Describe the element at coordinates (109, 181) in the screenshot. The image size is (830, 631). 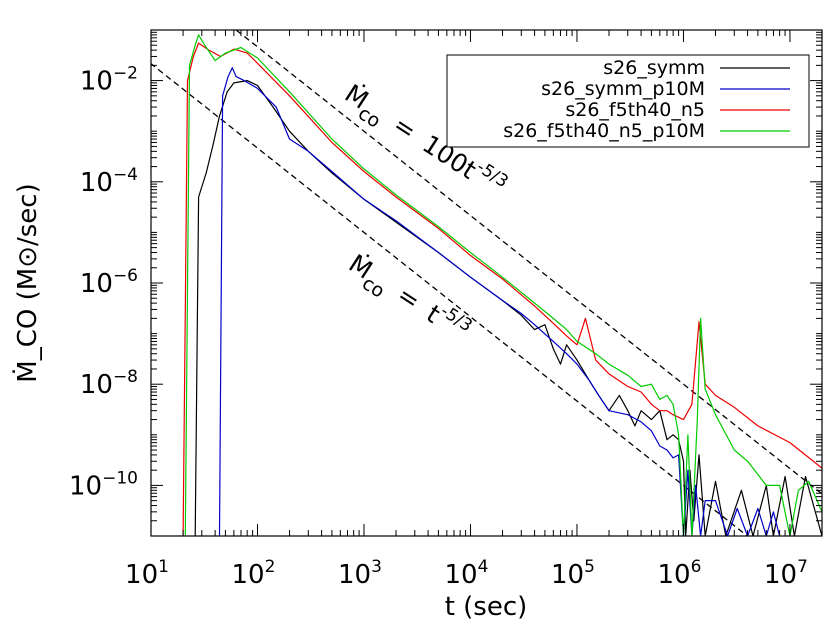
I see `y-tick-label: 10⁻⁴` at that location.